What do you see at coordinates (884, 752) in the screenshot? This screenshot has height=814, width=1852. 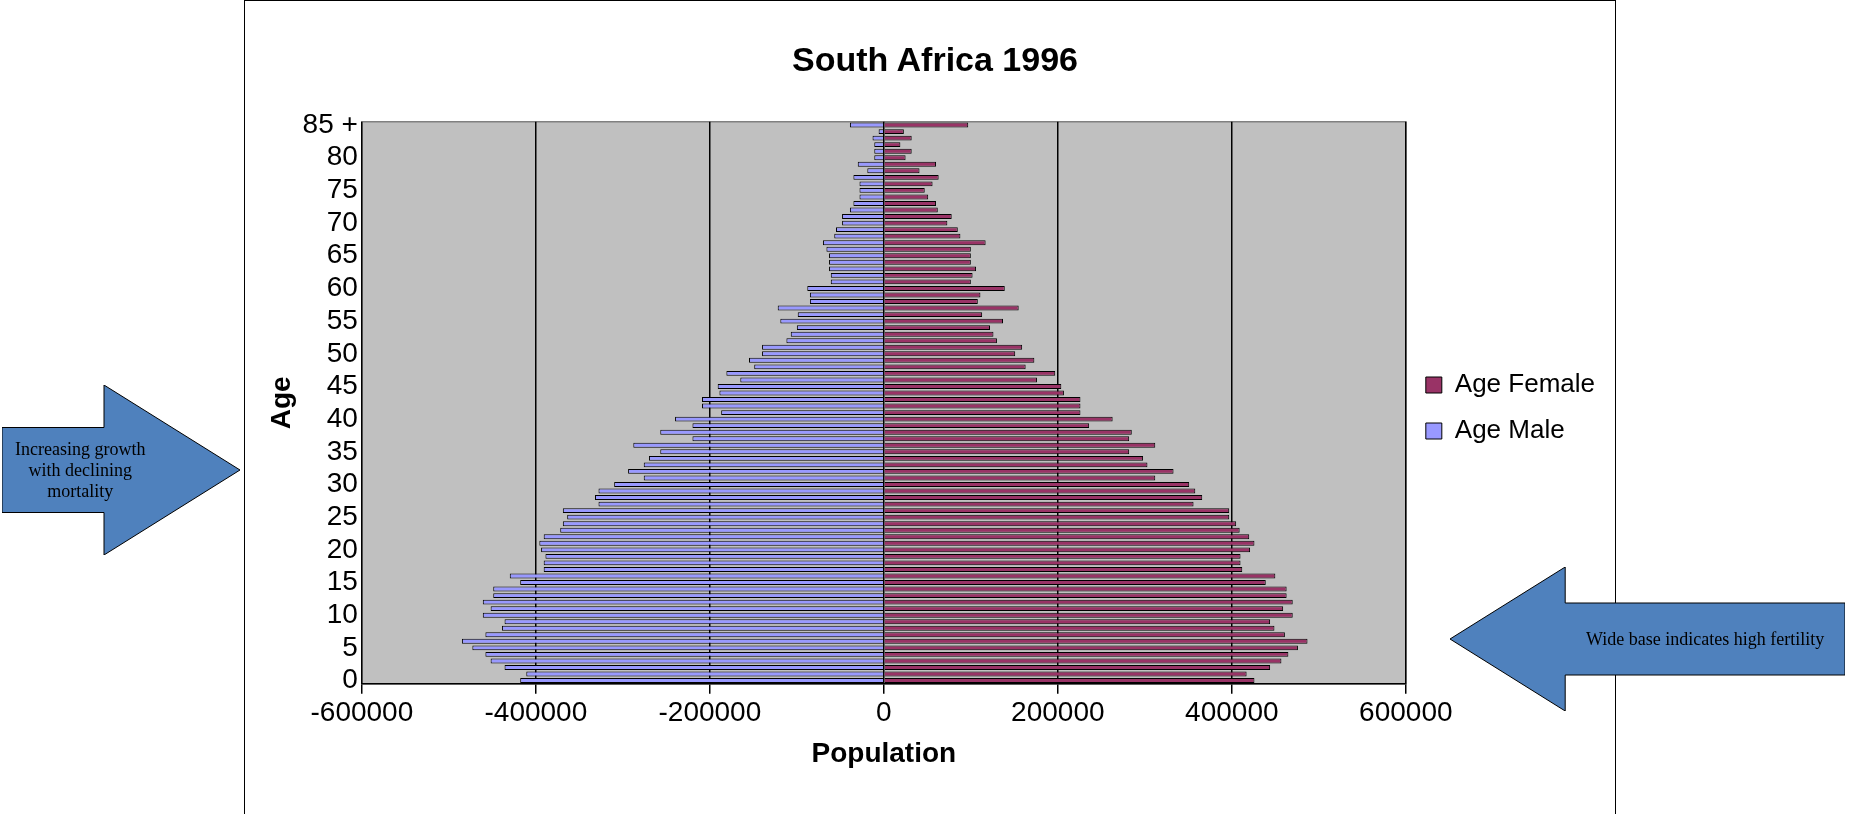 I see `x-axis-title: Population` at bounding box center [884, 752].